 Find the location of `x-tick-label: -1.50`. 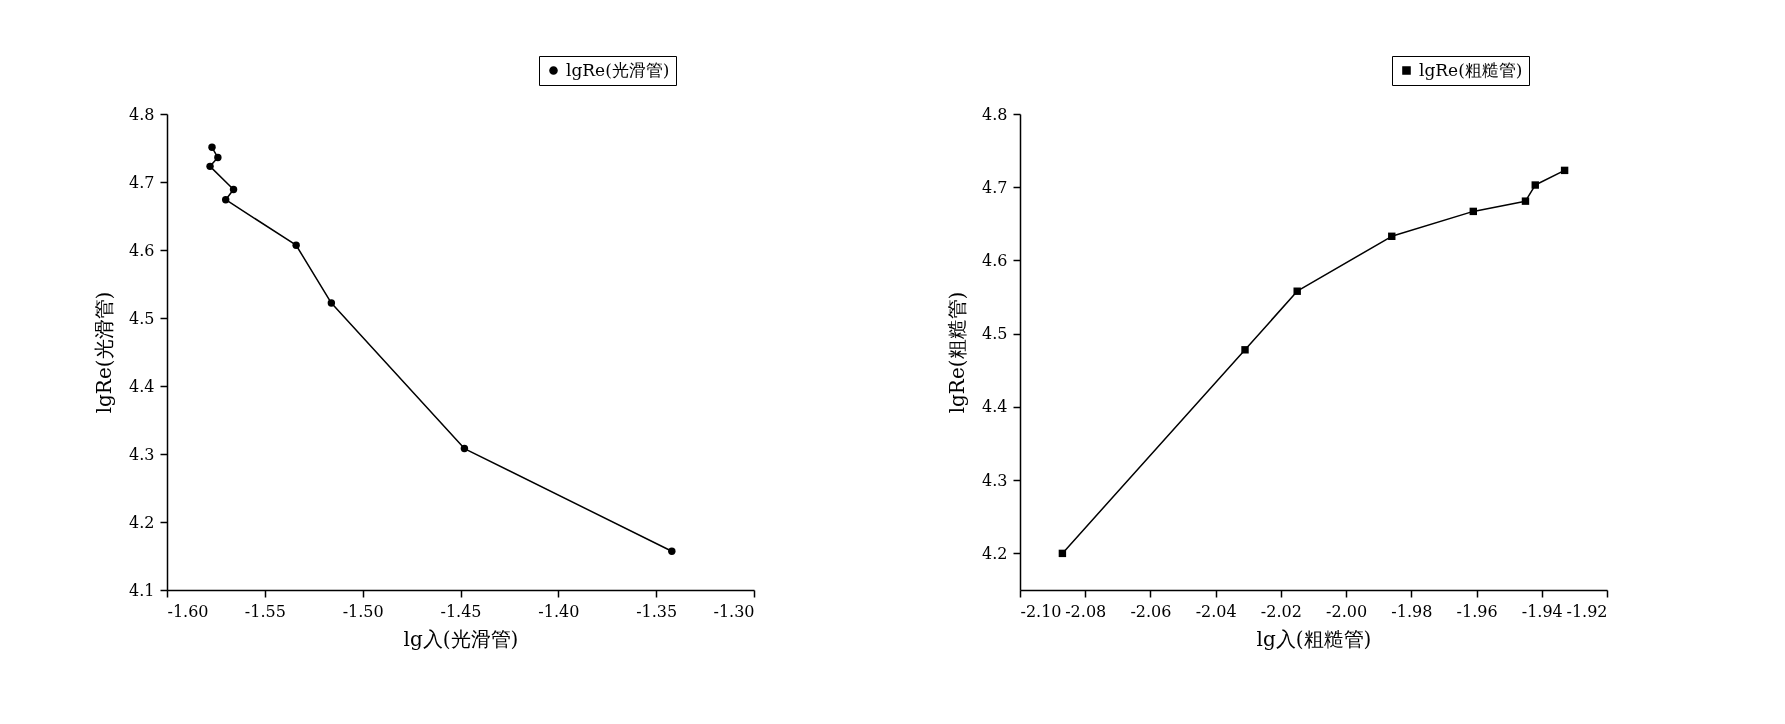

x-tick-label: -1.50 is located at coordinates (363, 611).